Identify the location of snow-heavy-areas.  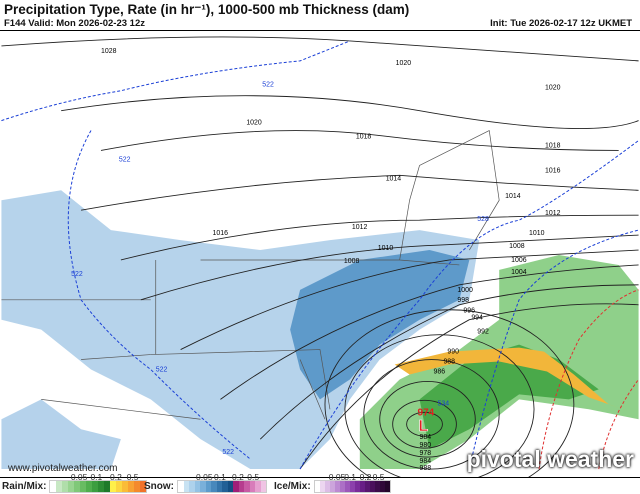
(380, 325).